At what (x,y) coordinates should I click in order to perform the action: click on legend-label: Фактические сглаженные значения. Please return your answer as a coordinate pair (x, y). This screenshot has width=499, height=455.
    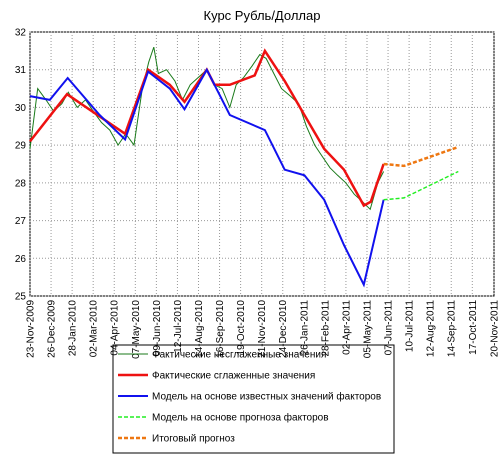
    Looking at the image, I should click on (233, 376).